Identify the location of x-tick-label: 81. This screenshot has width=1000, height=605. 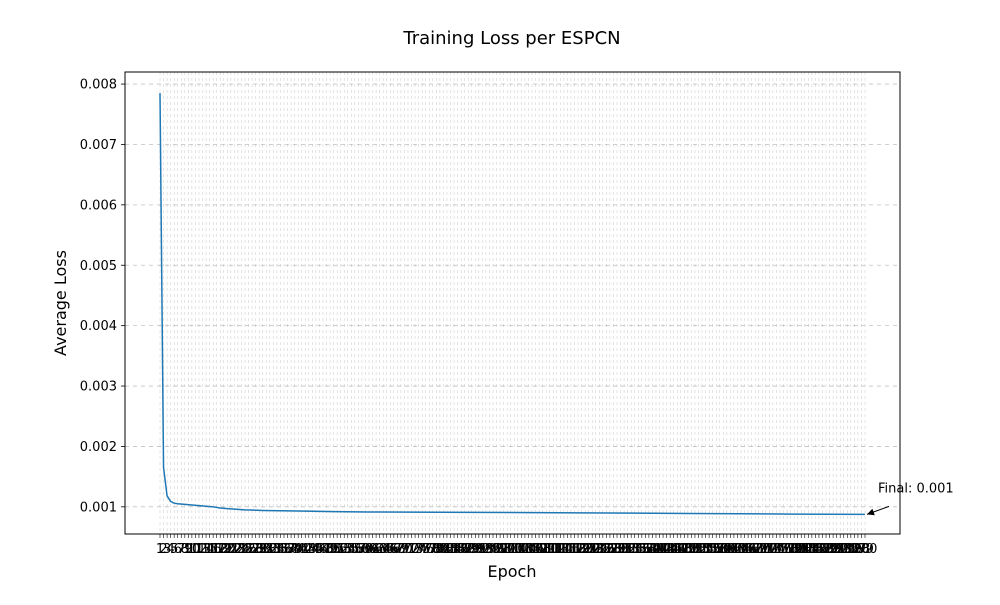
(443, 549).